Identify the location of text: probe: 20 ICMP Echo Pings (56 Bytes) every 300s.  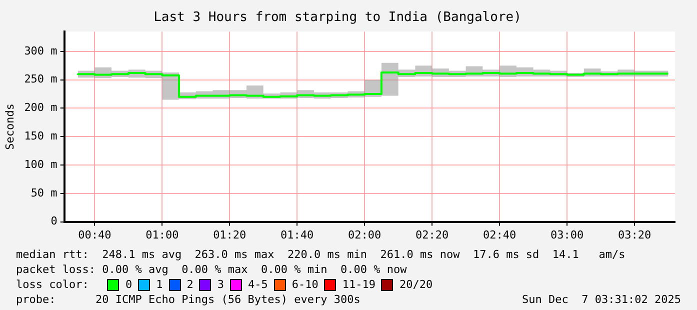
(188, 299).